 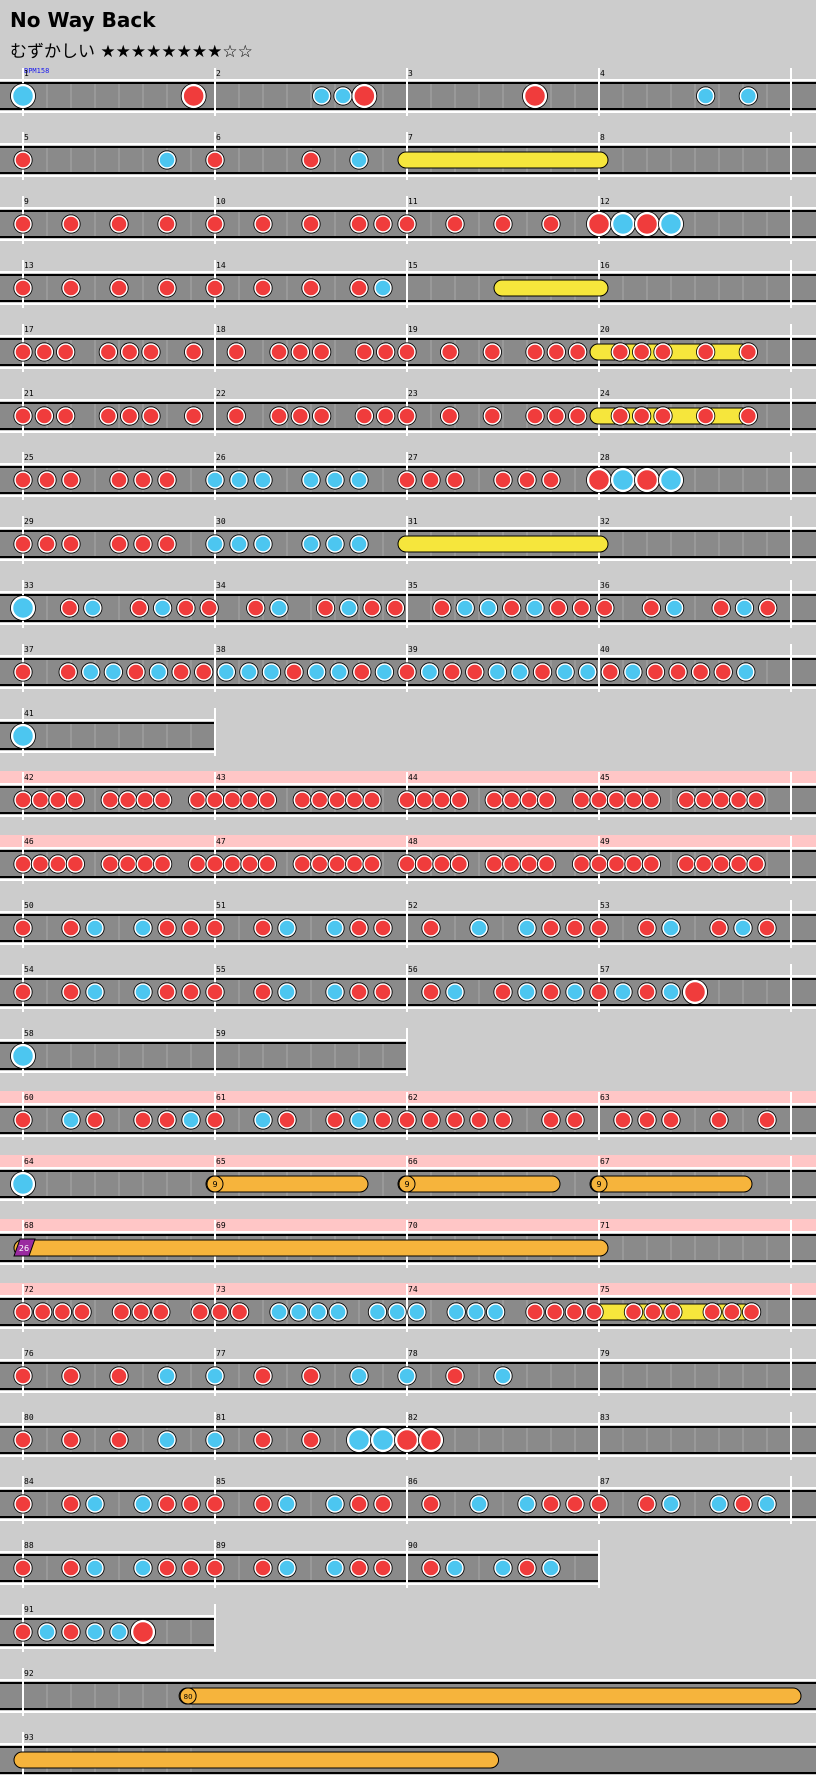 What do you see at coordinates (215, 1184) in the screenshot?
I see `balloon-note` at bounding box center [215, 1184].